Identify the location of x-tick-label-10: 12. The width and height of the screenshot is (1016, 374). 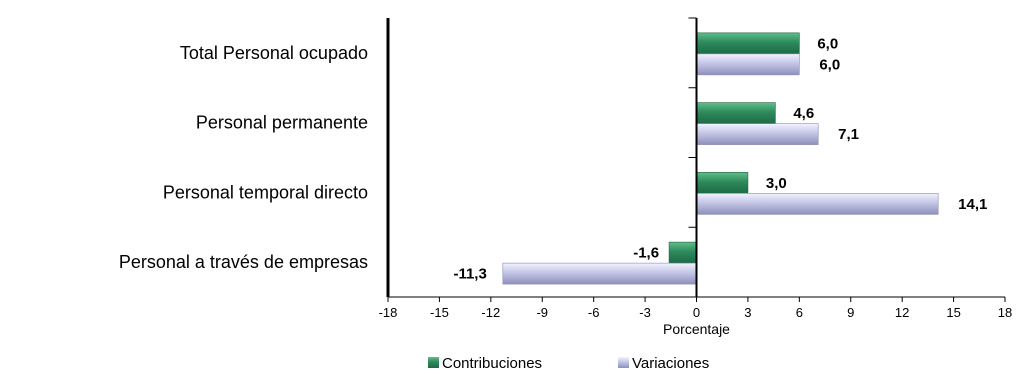
(902, 312).